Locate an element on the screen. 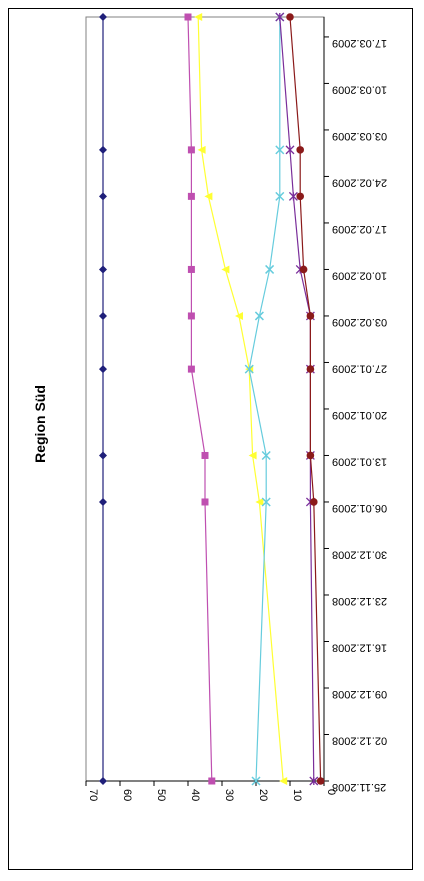 The width and height of the screenshot is (424, 881). value-tick-label: 60 is located at coordinates (127, 795).